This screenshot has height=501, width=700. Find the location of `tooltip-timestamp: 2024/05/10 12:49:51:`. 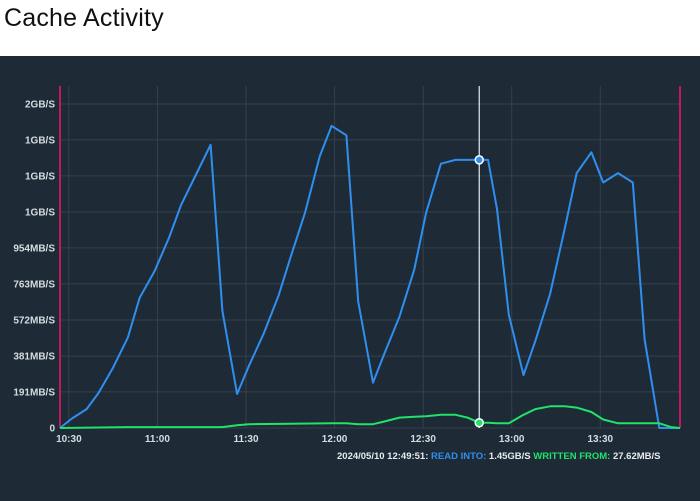

tooltip-timestamp: 2024/05/10 12:49:51: is located at coordinates (383, 456).